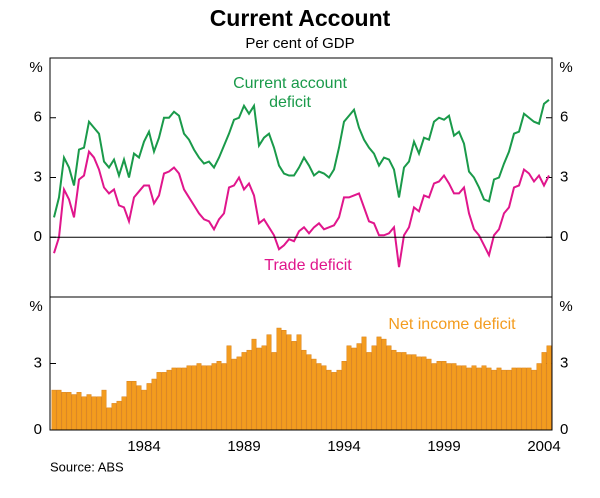 The height and width of the screenshot is (498, 600). What do you see at coordinates (308, 265) in the screenshot?
I see `series-label: Trade deficit` at bounding box center [308, 265].